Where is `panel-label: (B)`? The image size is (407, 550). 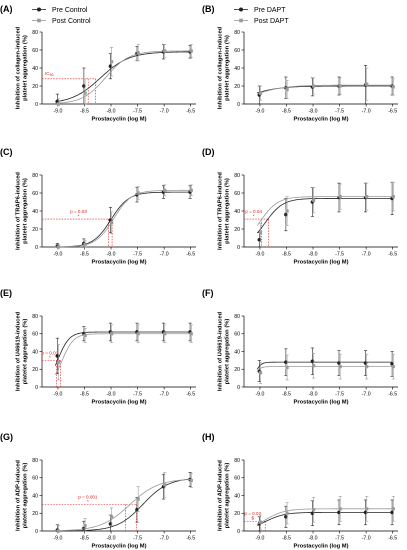 panel-label: (B) is located at coordinates (208, 9).